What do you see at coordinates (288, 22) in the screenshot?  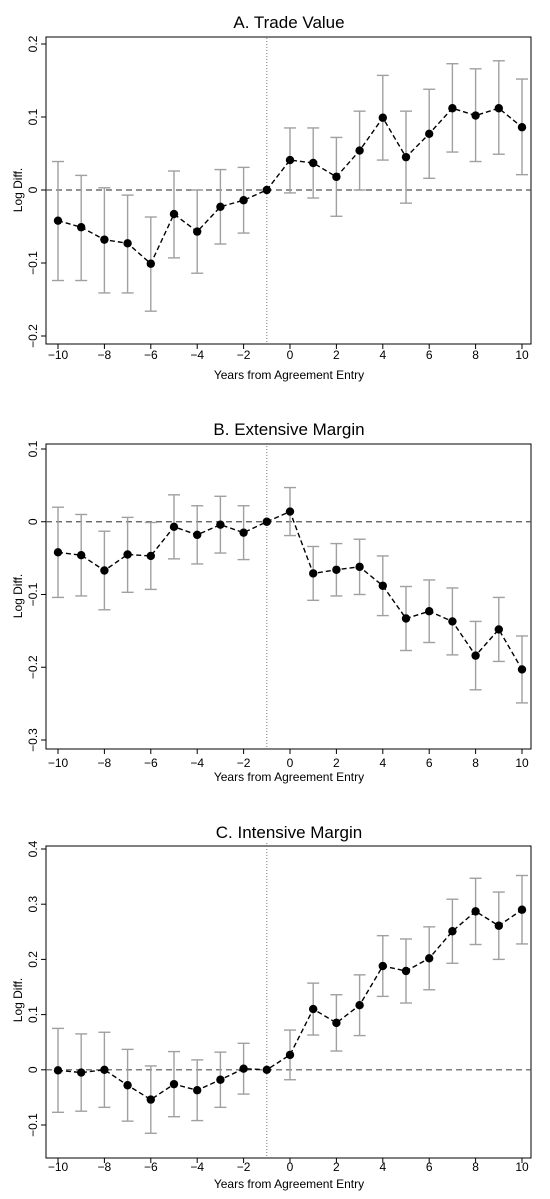 I see `panel-title: A. Trade Value` at bounding box center [288, 22].